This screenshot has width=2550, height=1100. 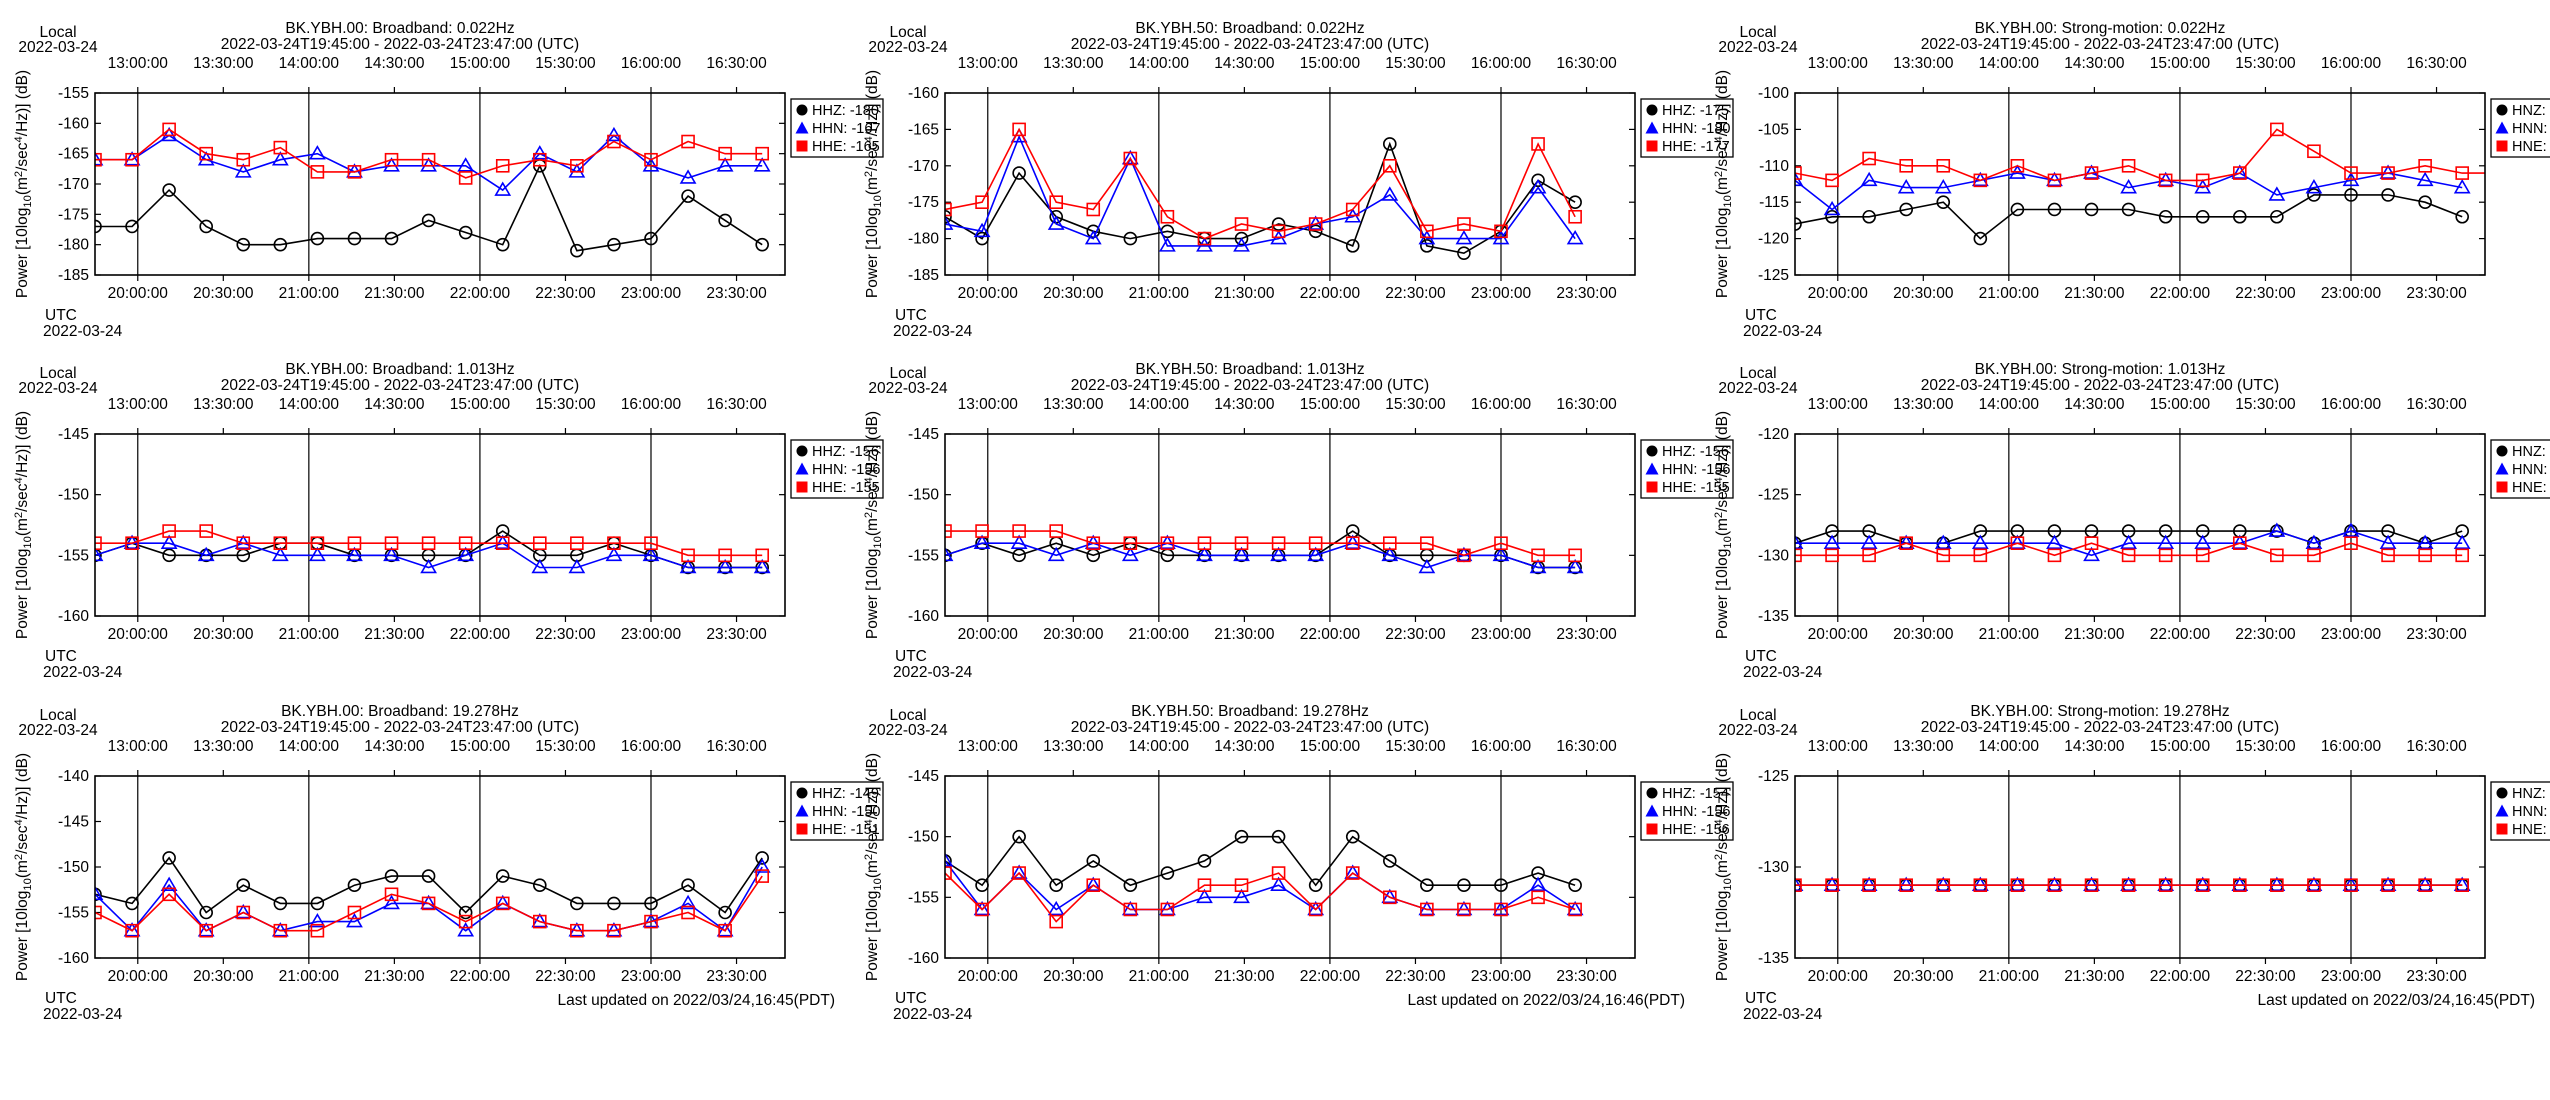 I want to click on chart-title: BK.YBH.50: Broadband: 1.013Hz, so click(x=1249, y=369).